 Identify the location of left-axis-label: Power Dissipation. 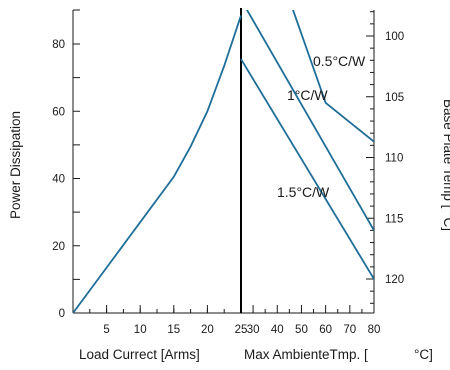
(15, 165).